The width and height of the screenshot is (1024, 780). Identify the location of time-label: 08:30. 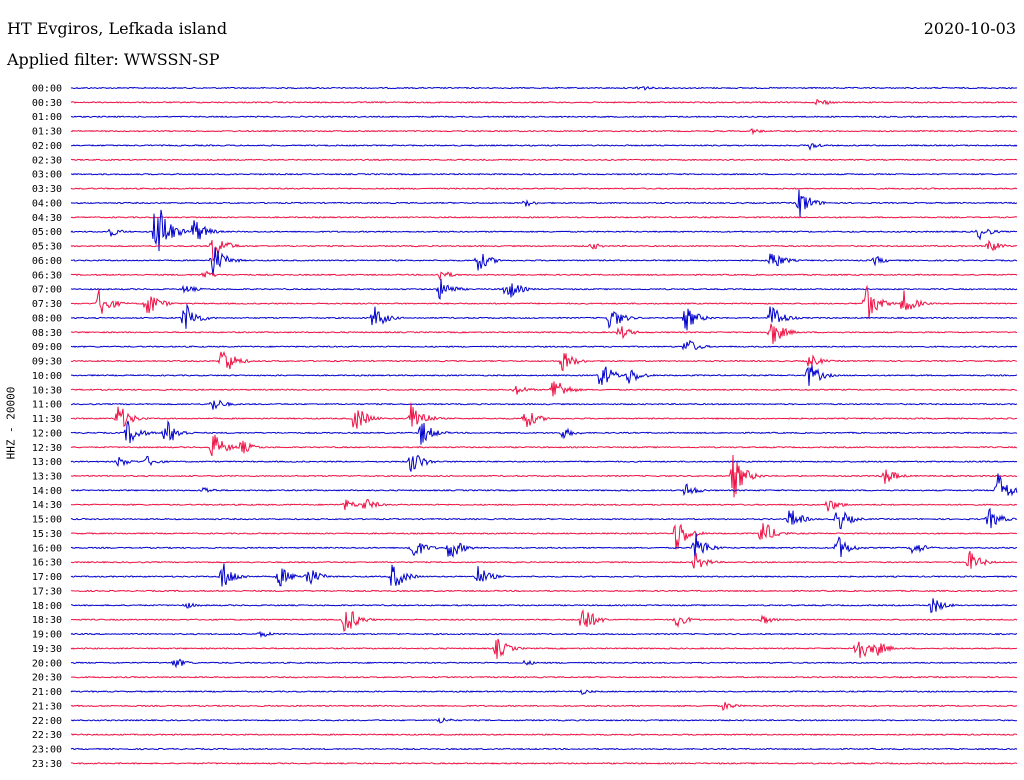
(47, 333).